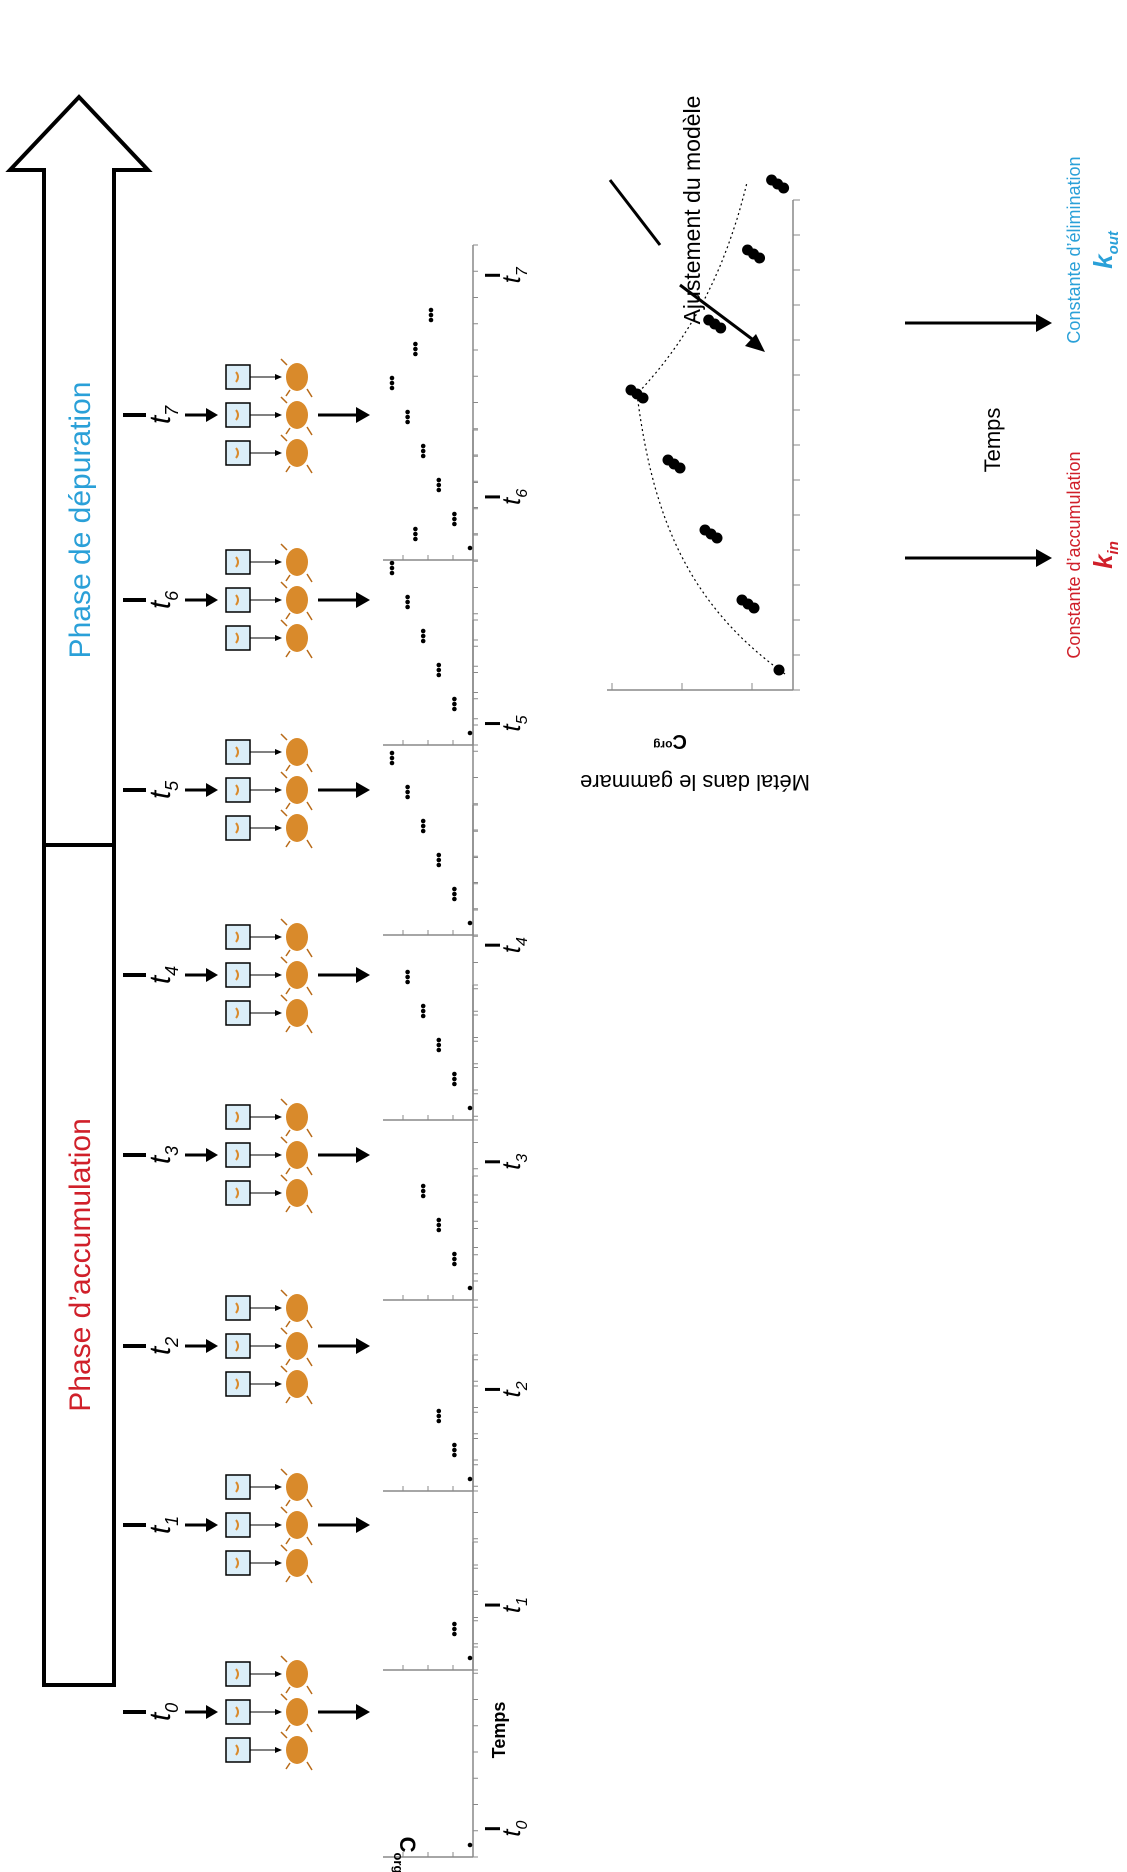 Image resolution: width=1127 pixels, height=1872 pixels. Describe the element at coordinates (163, 1155) in the screenshot. I see `timepoint-label: t3` at that location.